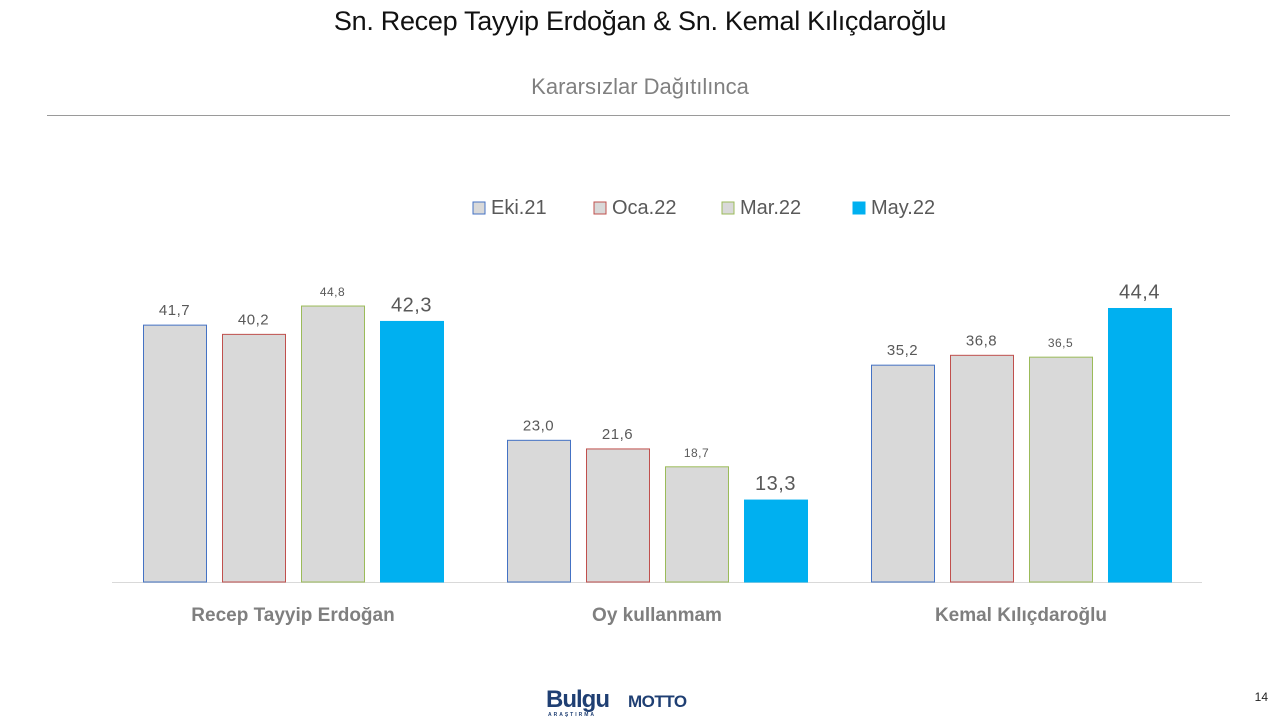  What do you see at coordinates (621, 702) in the screenshot?
I see `company-logo: Bulgu ARAŞTIRMA MOTTO` at bounding box center [621, 702].